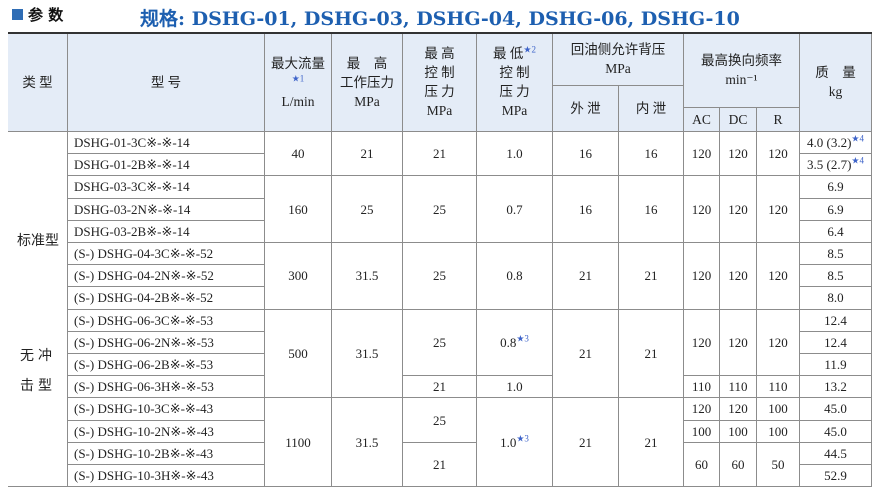  I want to click on freq-value: 100, so click(778, 431).